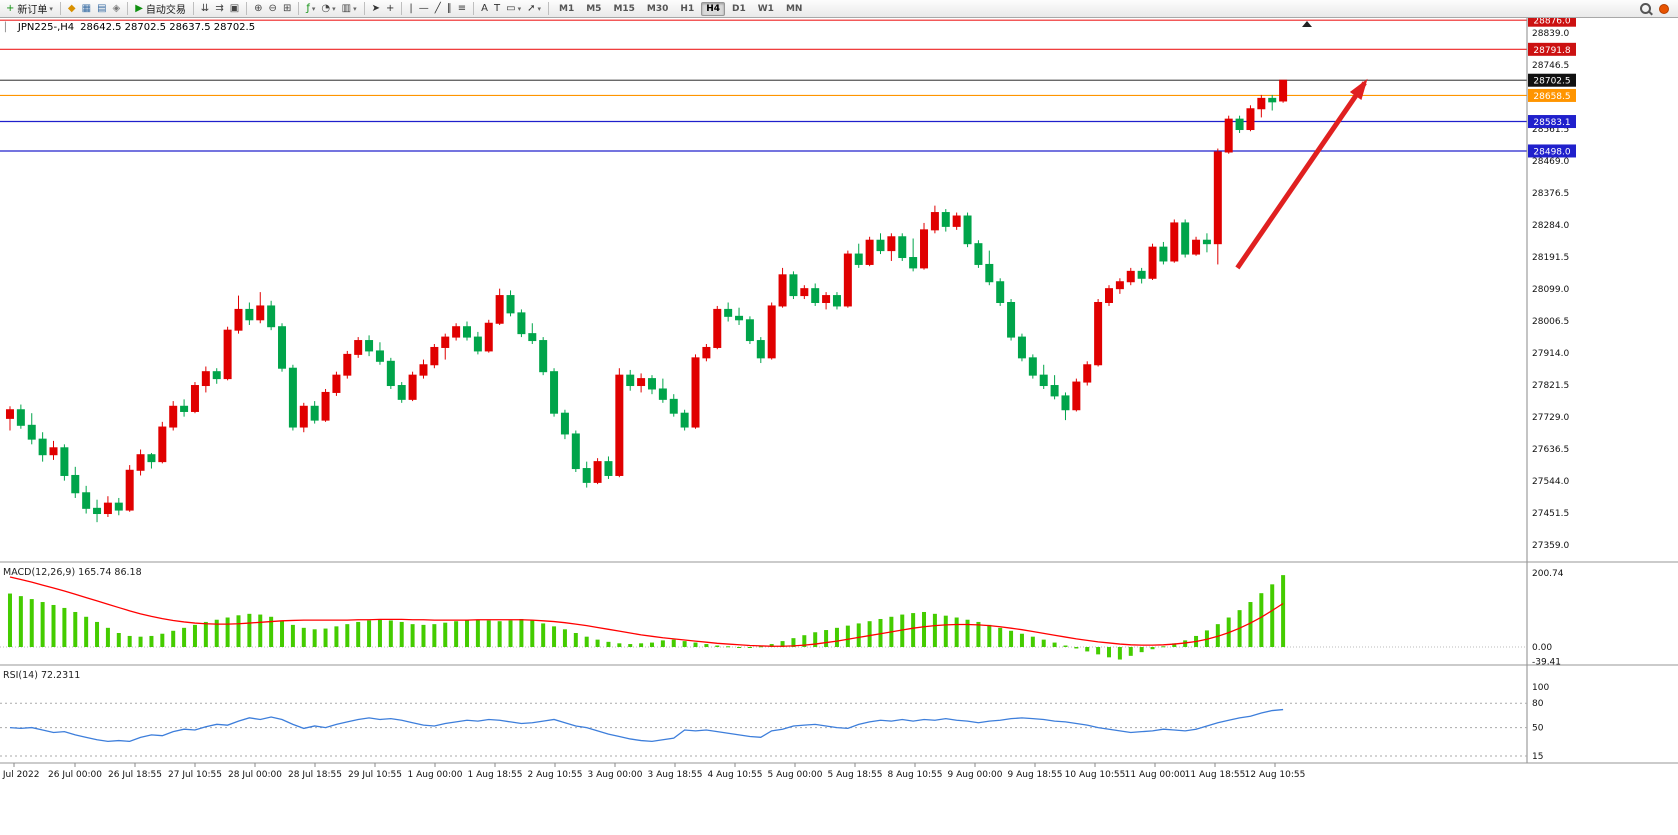 This screenshot has height=835, width=1678. I want to click on rsi-line, so click(646, 725).